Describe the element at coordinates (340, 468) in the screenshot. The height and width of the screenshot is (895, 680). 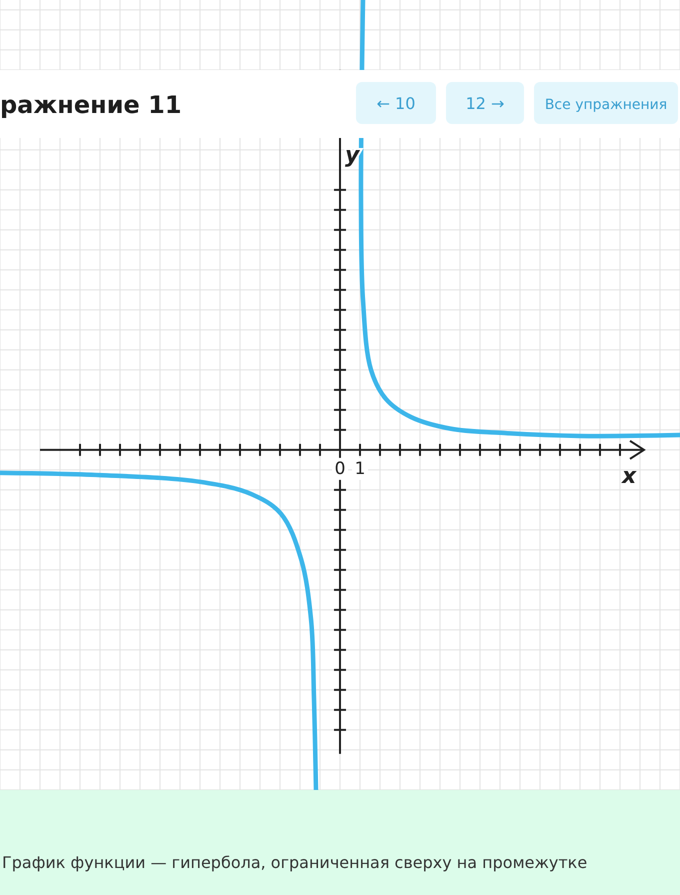
I see `x-tick-label: 0` at that location.